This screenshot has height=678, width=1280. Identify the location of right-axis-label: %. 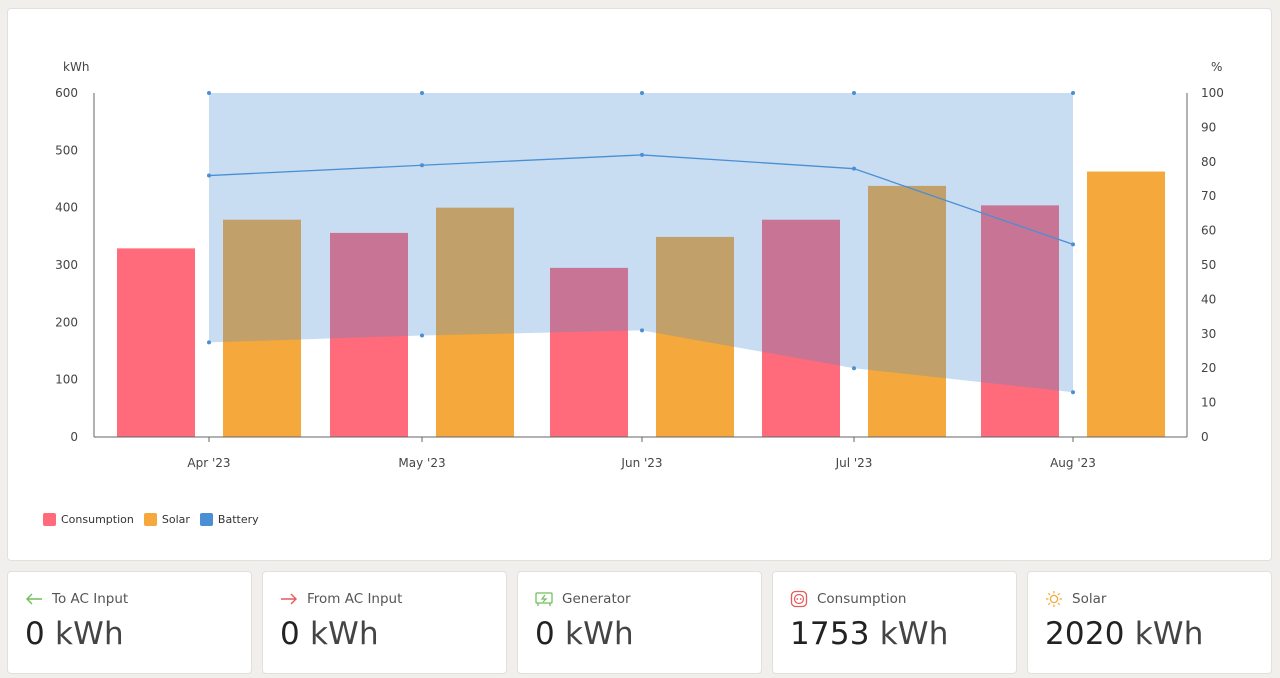
(1216, 67).